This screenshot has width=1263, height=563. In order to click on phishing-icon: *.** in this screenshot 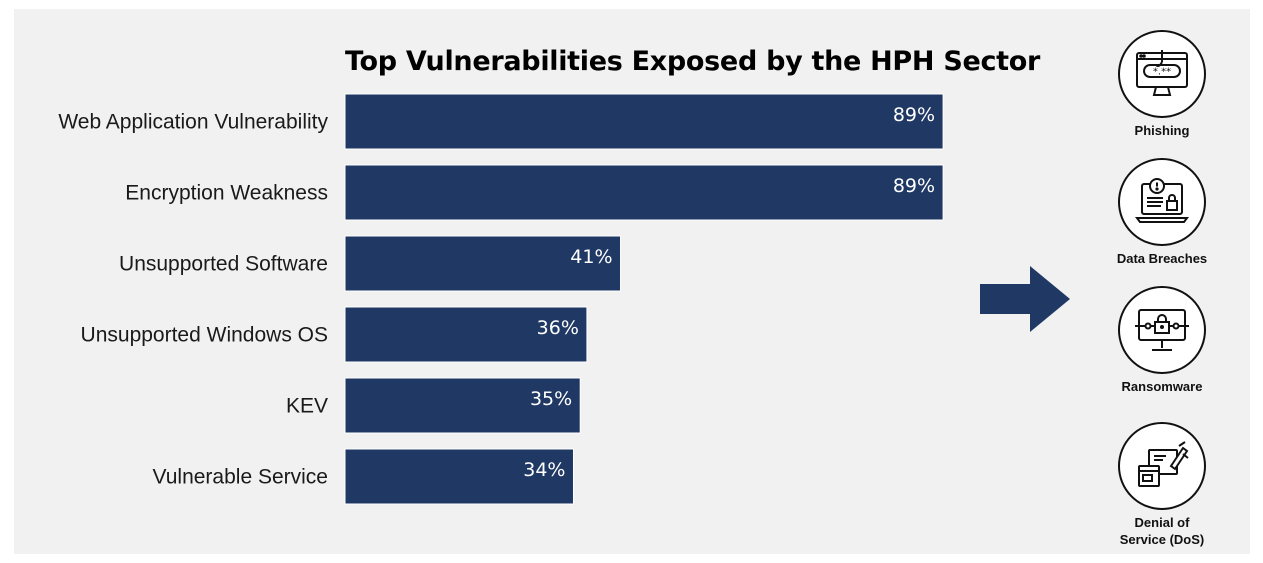, I will do `click(1162, 74)`.